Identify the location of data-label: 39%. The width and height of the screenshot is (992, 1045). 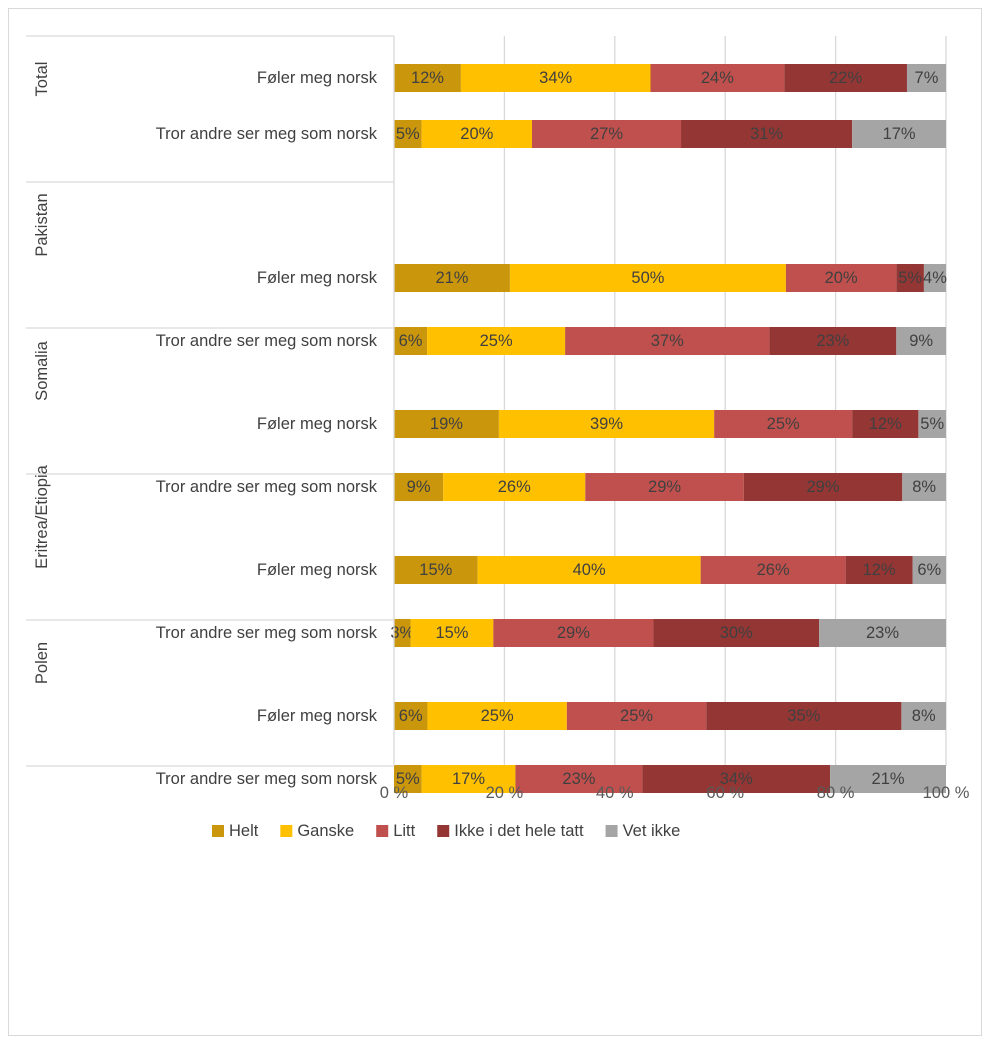
(606, 424).